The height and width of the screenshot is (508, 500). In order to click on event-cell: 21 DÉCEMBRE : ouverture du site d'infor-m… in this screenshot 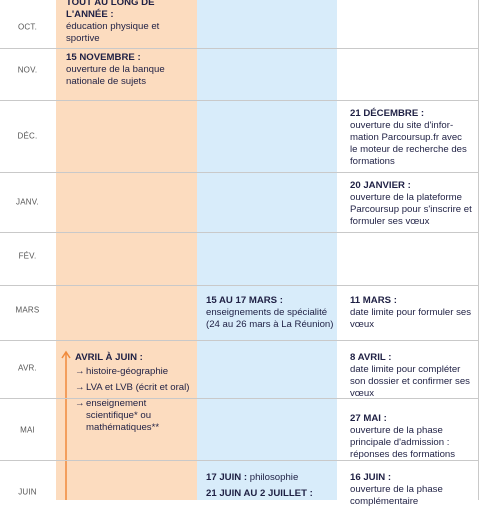, I will do `click(411, 138)`.